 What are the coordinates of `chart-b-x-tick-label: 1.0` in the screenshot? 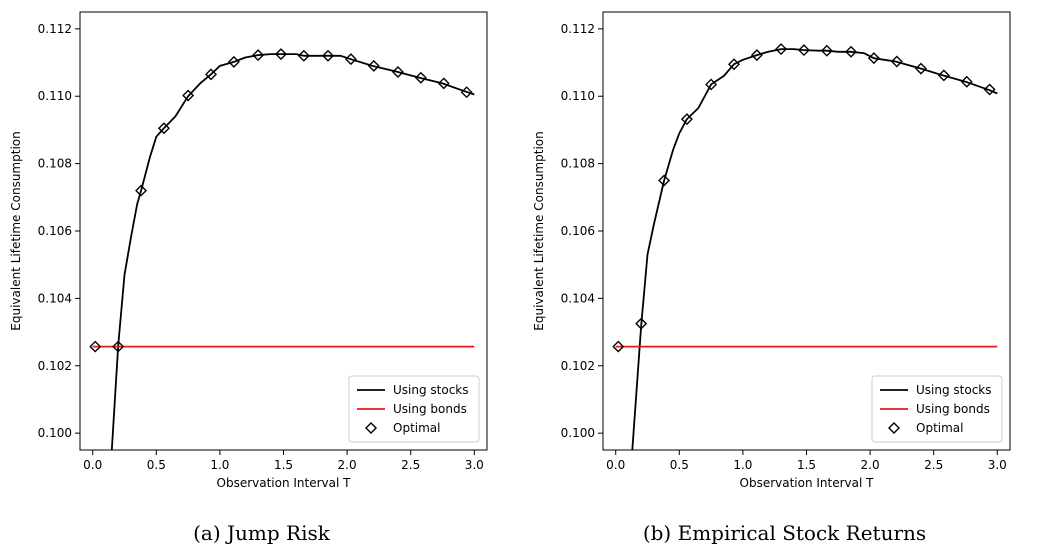 It's located at (742, 465).